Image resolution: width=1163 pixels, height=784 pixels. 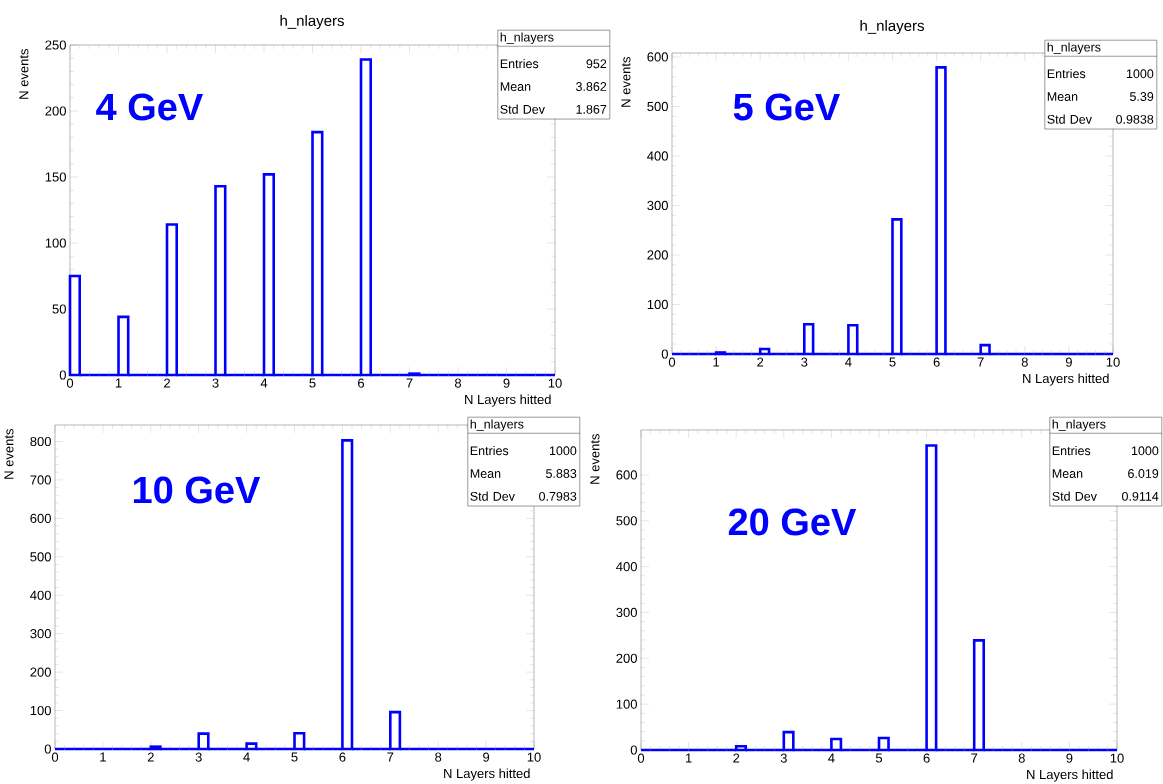 What do you see at coordinates (312, 22) in the screenshot?
I see `chart-title: h_nlayers` at bounding box center [312, 22].